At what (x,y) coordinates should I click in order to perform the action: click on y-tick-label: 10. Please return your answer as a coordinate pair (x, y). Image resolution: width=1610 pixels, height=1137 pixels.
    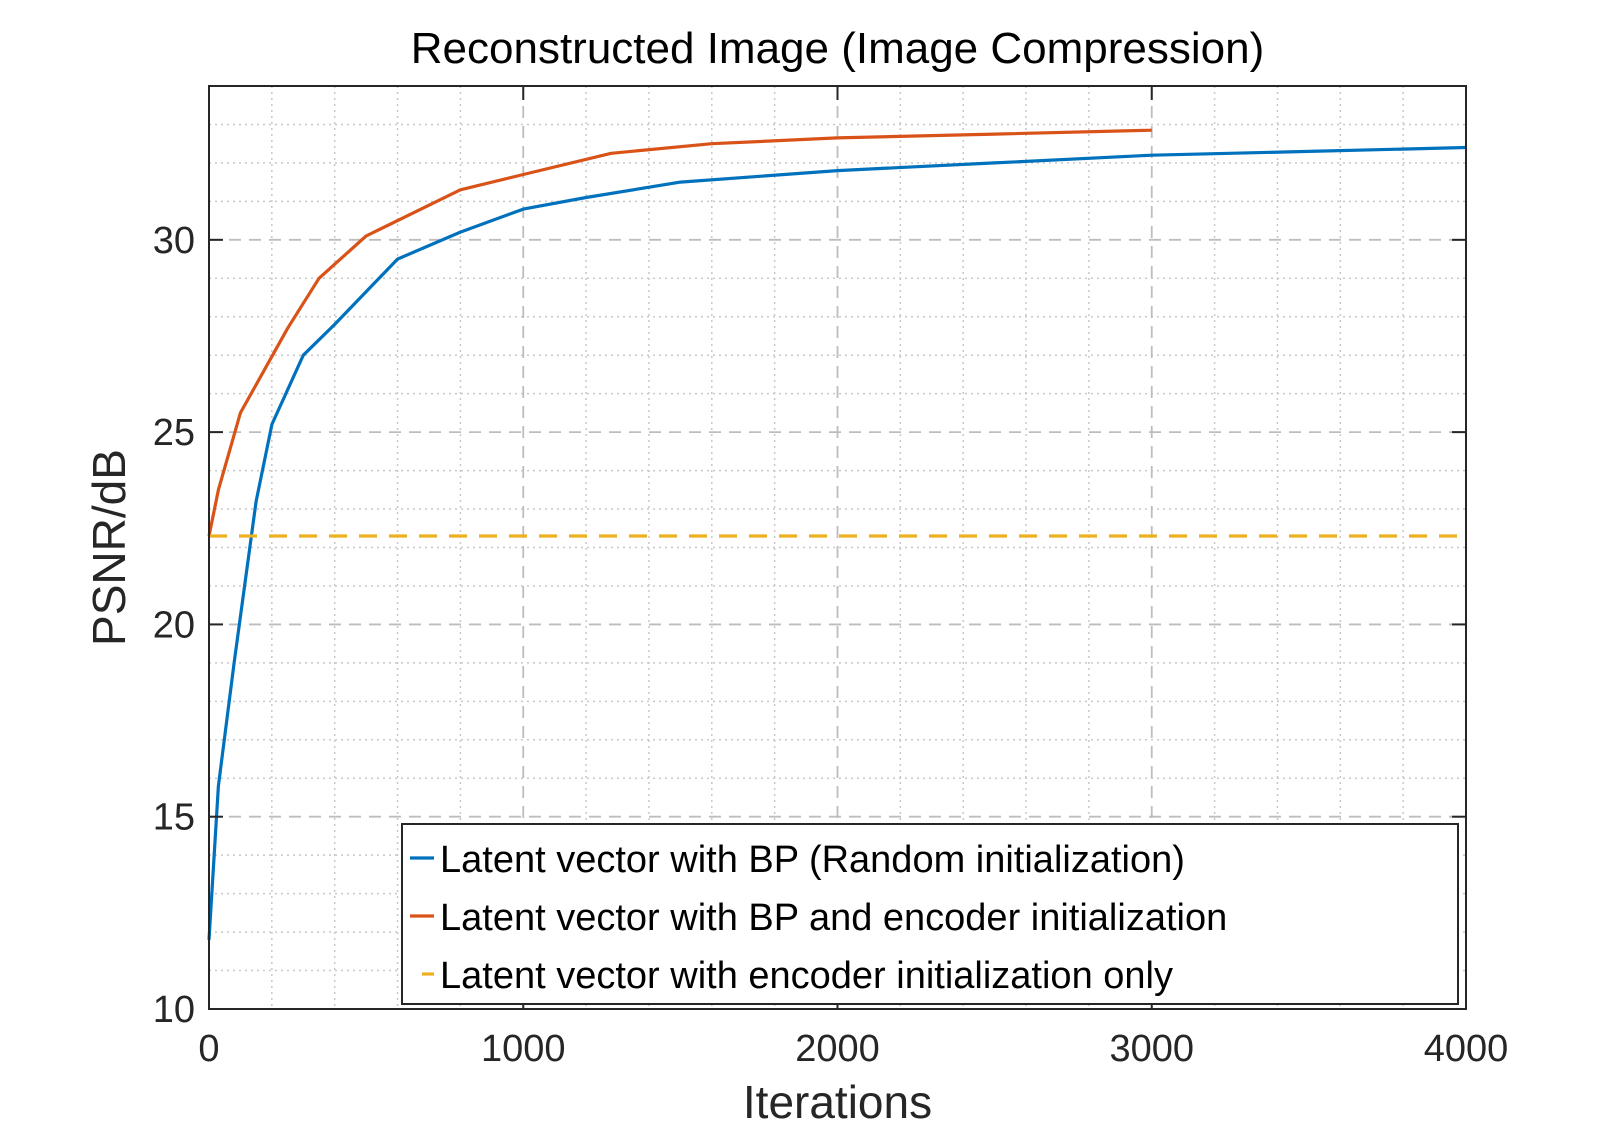
    Looking at the image, I should click on (174, 1010).